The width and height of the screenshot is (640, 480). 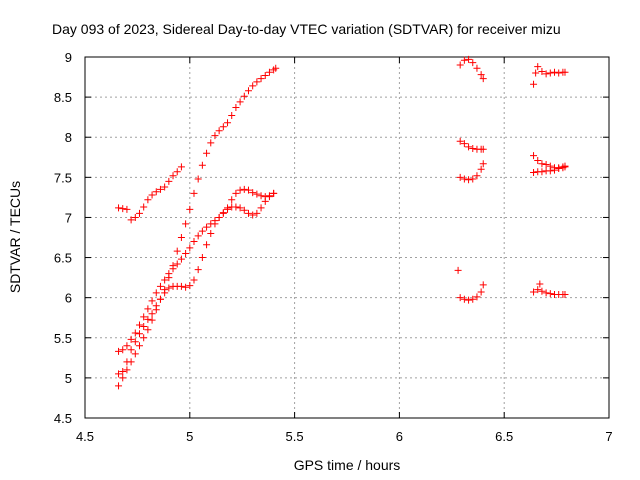 I want to click on series-arc-6.3-mid-a, so click(x=471, y=145).